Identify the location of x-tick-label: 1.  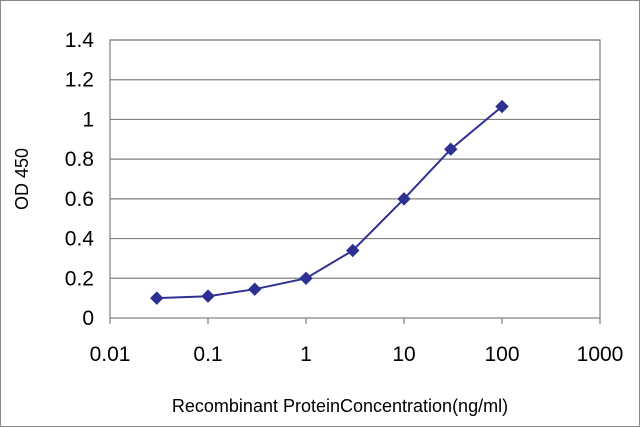
(306, 354).